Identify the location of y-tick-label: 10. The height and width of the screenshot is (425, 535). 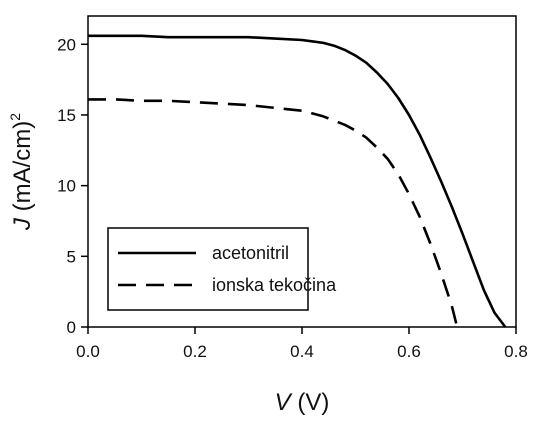
(66, 186).